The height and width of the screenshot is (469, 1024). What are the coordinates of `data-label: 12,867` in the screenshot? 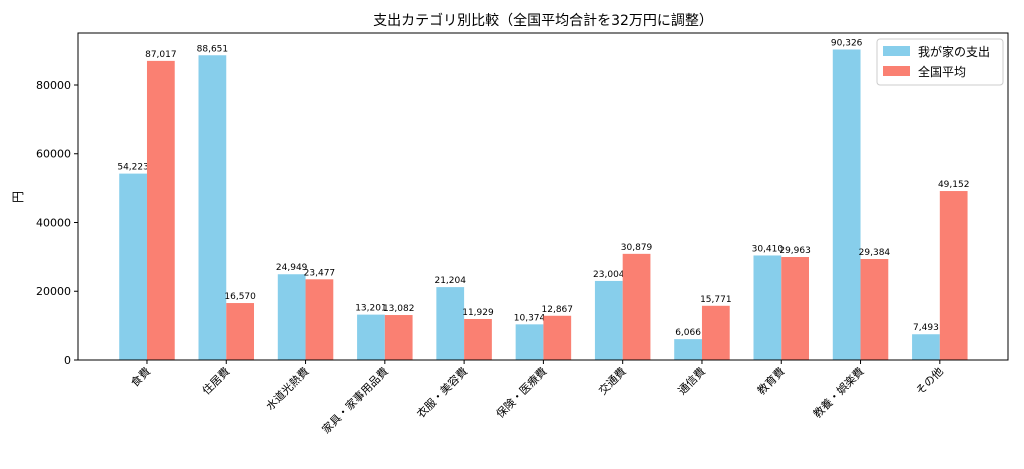 It's located at (558, 310).